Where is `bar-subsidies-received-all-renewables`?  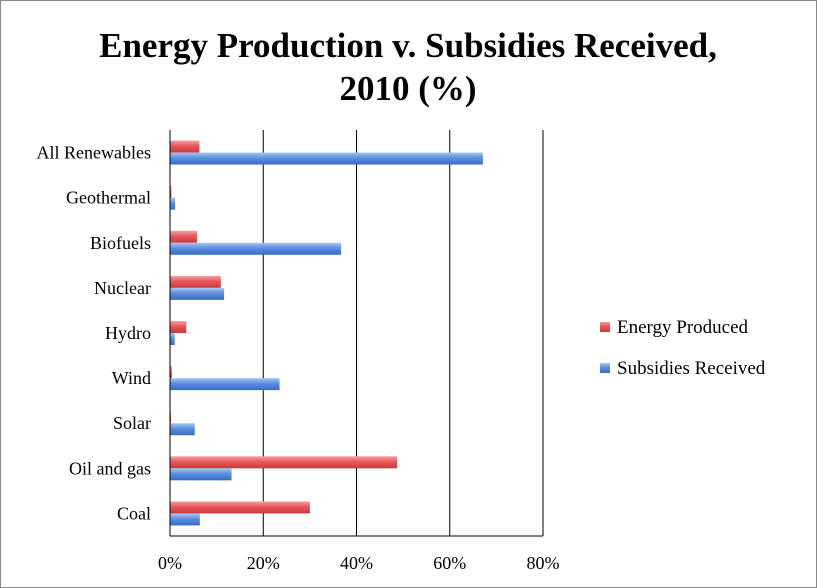
bar-subsidies-received-all-renewables is located at coordinates (326, 158).